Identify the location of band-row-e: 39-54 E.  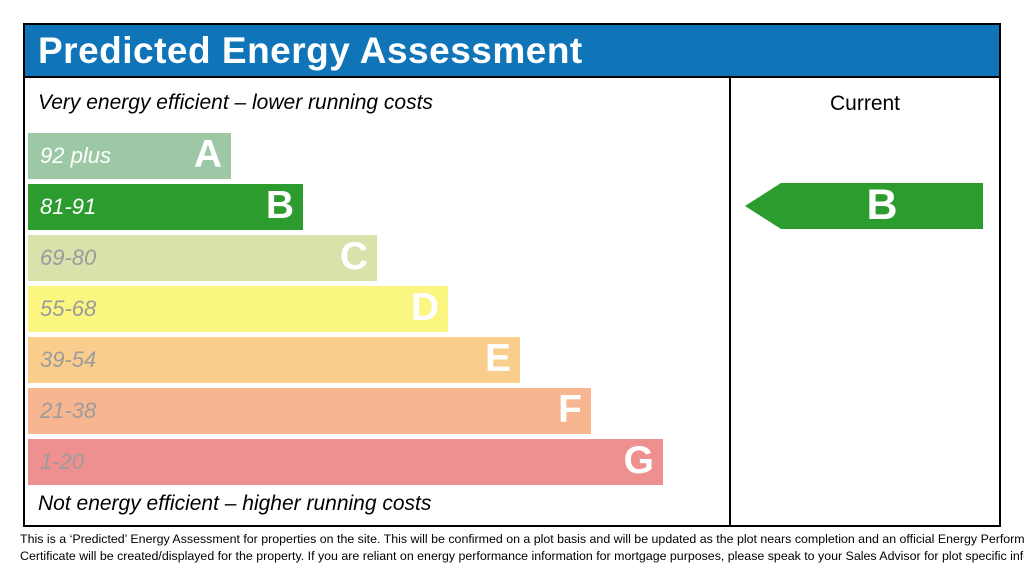
(274, 360).